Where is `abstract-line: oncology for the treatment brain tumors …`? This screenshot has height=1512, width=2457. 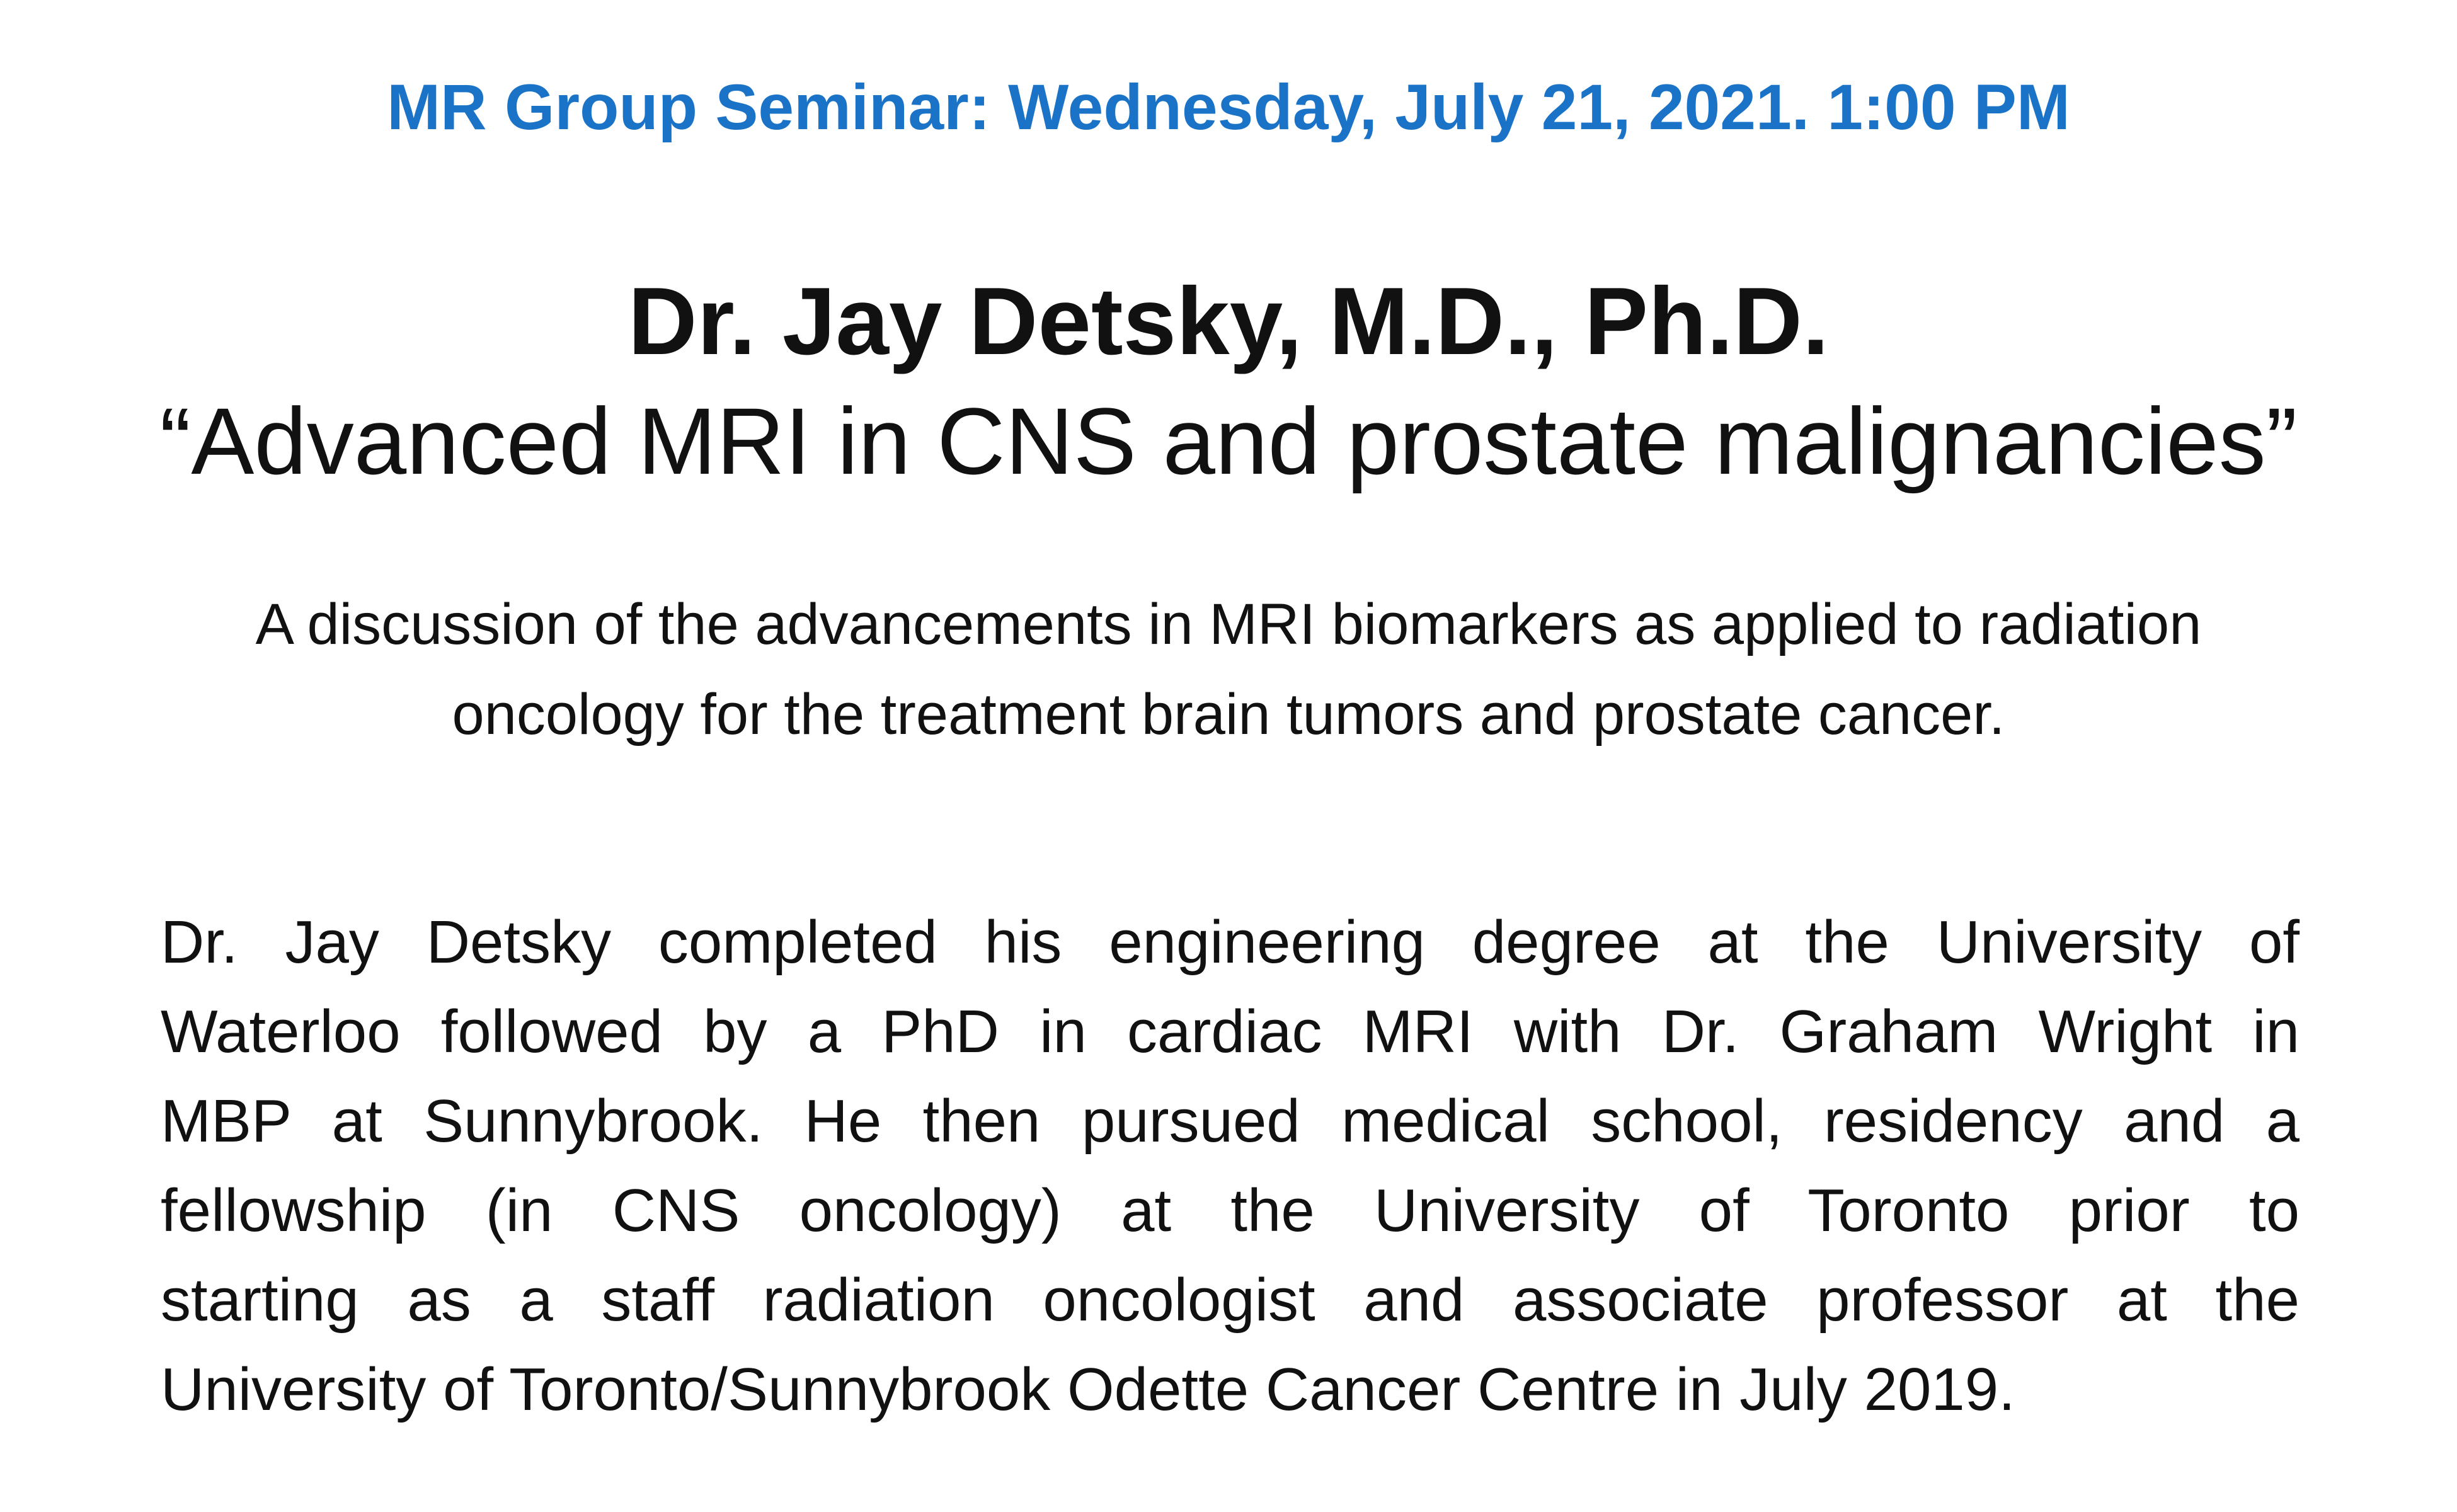 abstract-line: oncology for the treatment brain tumors … is located at coordinates (1228, 714).